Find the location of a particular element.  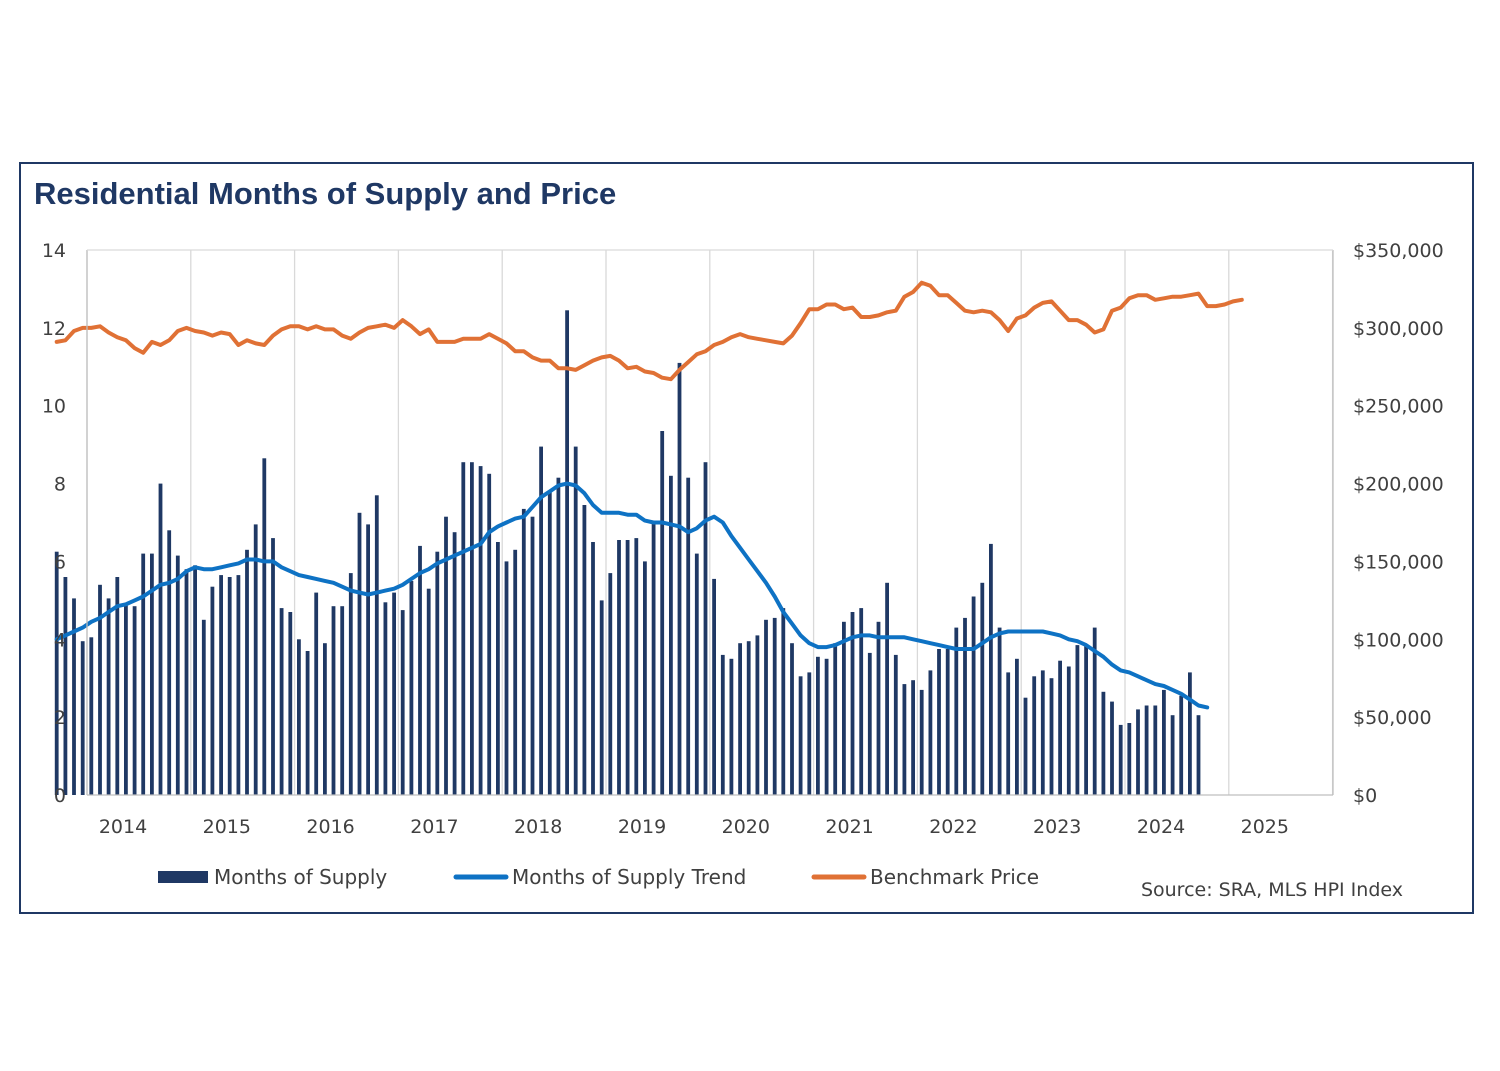

y-right-tick-label: $100,000 is located at coordinates (1398, 640).